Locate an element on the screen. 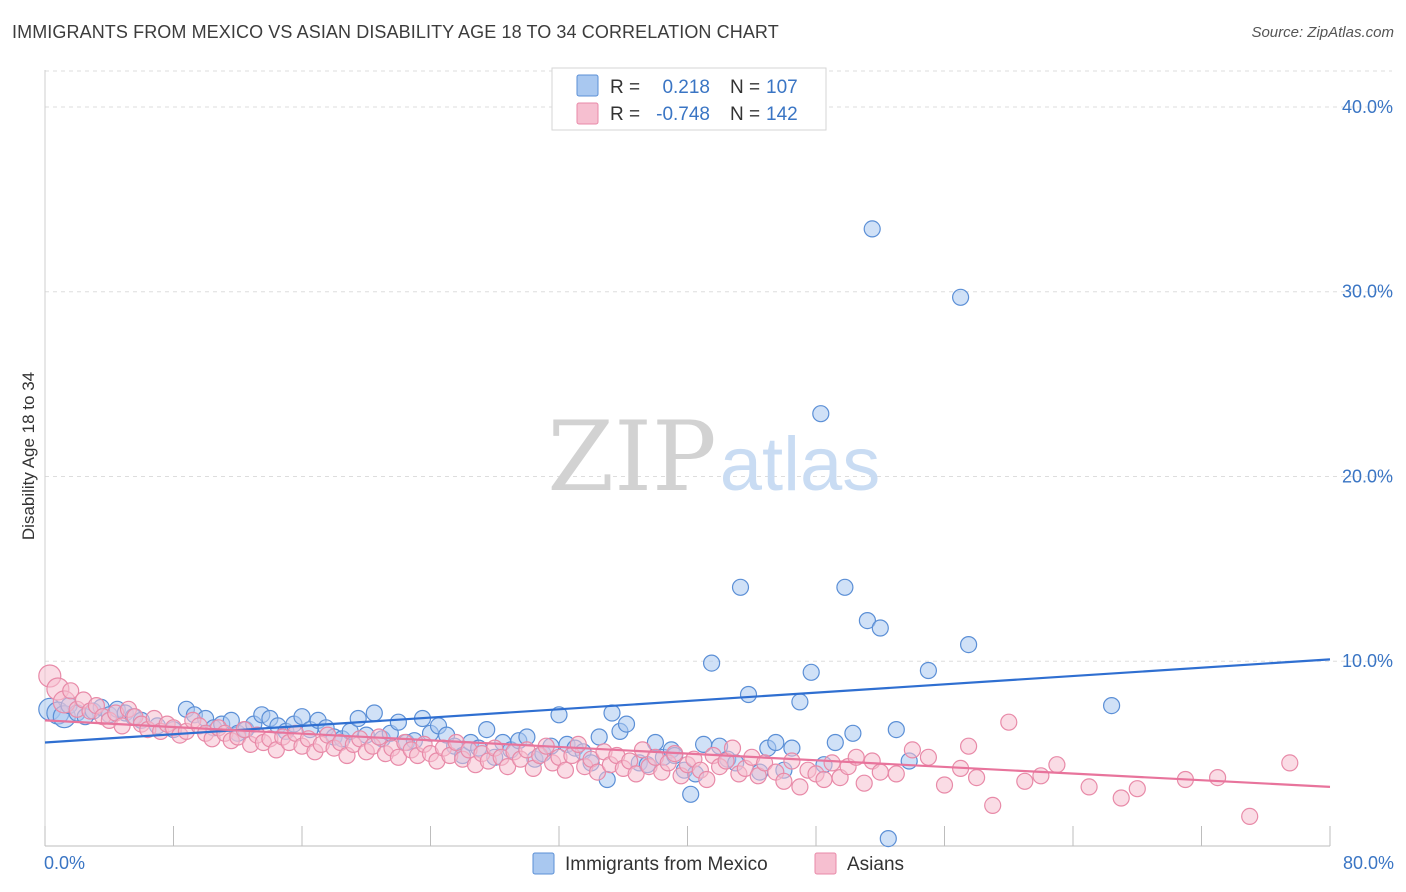 The height and width of the screenshot is (892, 1406). trend-lines is located at coordinates (687, 723).